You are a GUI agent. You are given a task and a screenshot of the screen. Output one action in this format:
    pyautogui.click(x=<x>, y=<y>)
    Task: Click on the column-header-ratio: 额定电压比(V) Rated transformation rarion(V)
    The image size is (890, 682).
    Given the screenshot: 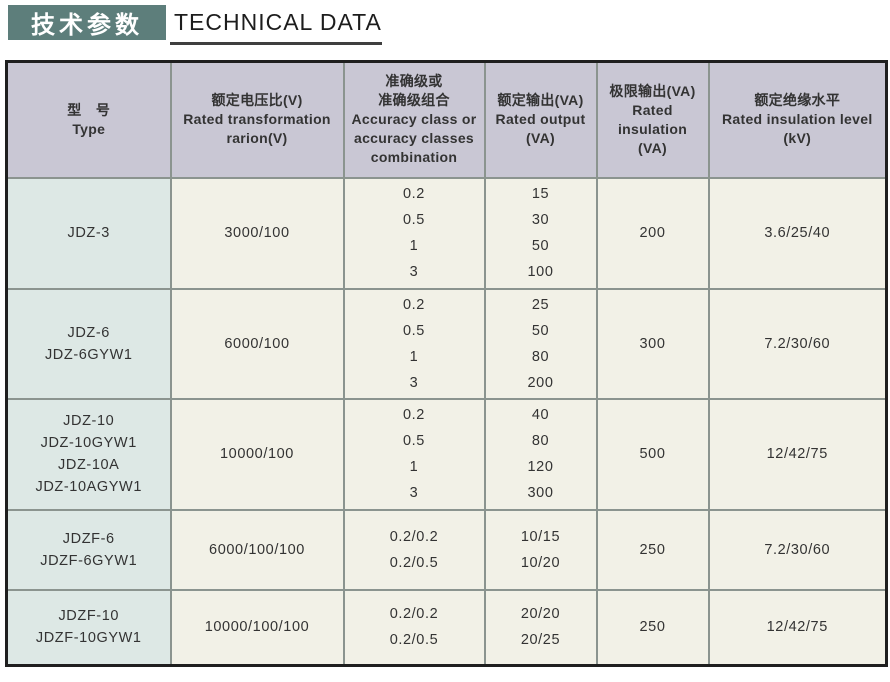 What is the action you would take?
    pyautogui.click(x=257, y=119)
    